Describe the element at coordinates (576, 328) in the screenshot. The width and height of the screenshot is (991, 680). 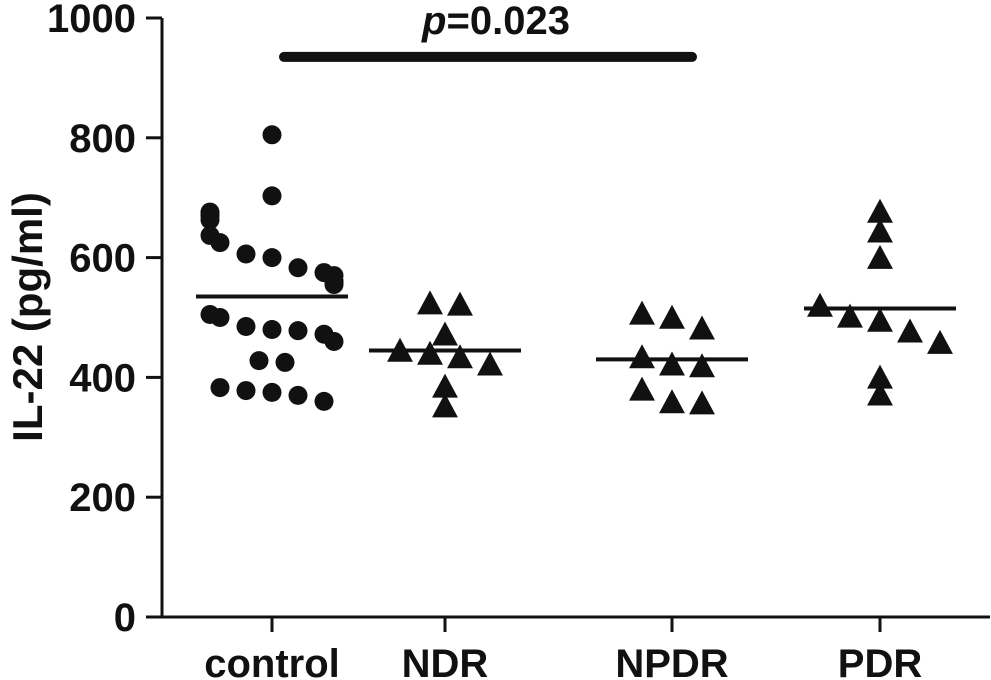
I see `median-lines` at that location.